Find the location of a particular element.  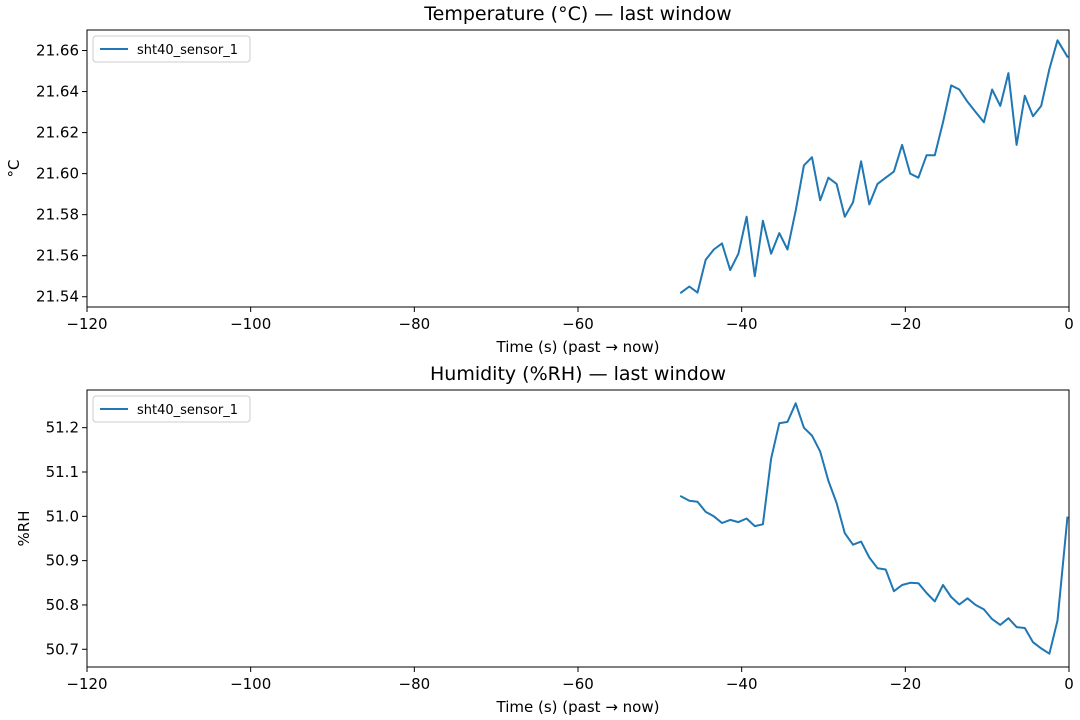

y-tick-label: 21.54 is located at coordinates (57, 297).